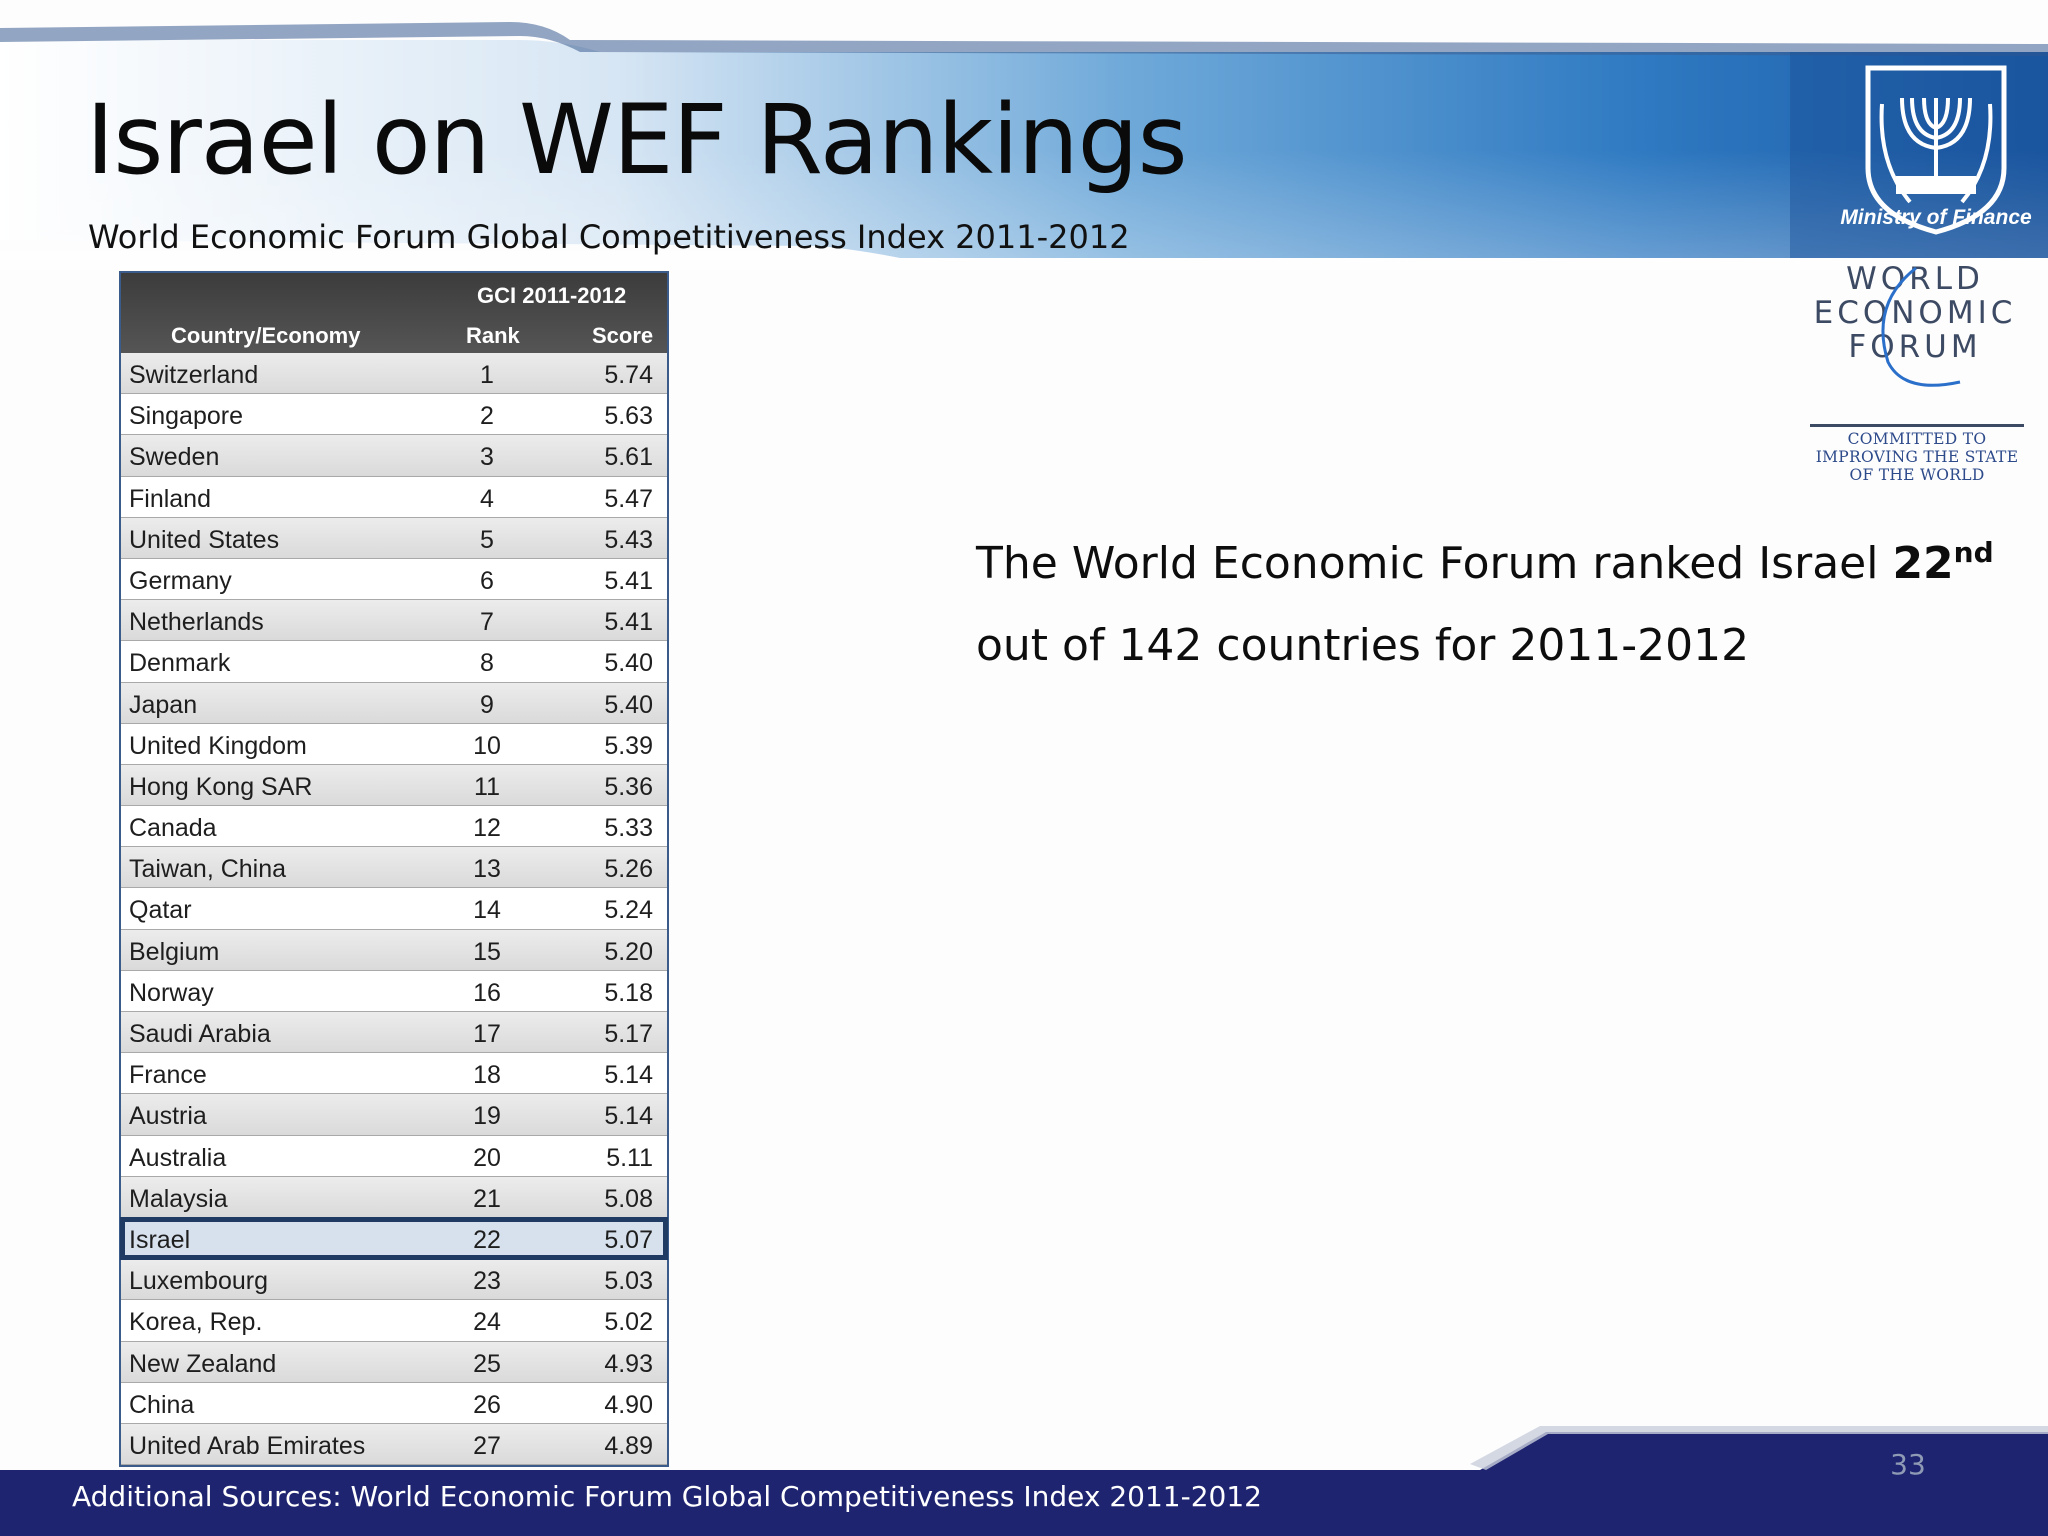  I want to click on score-cell: 5.03, so click(628, 1281).